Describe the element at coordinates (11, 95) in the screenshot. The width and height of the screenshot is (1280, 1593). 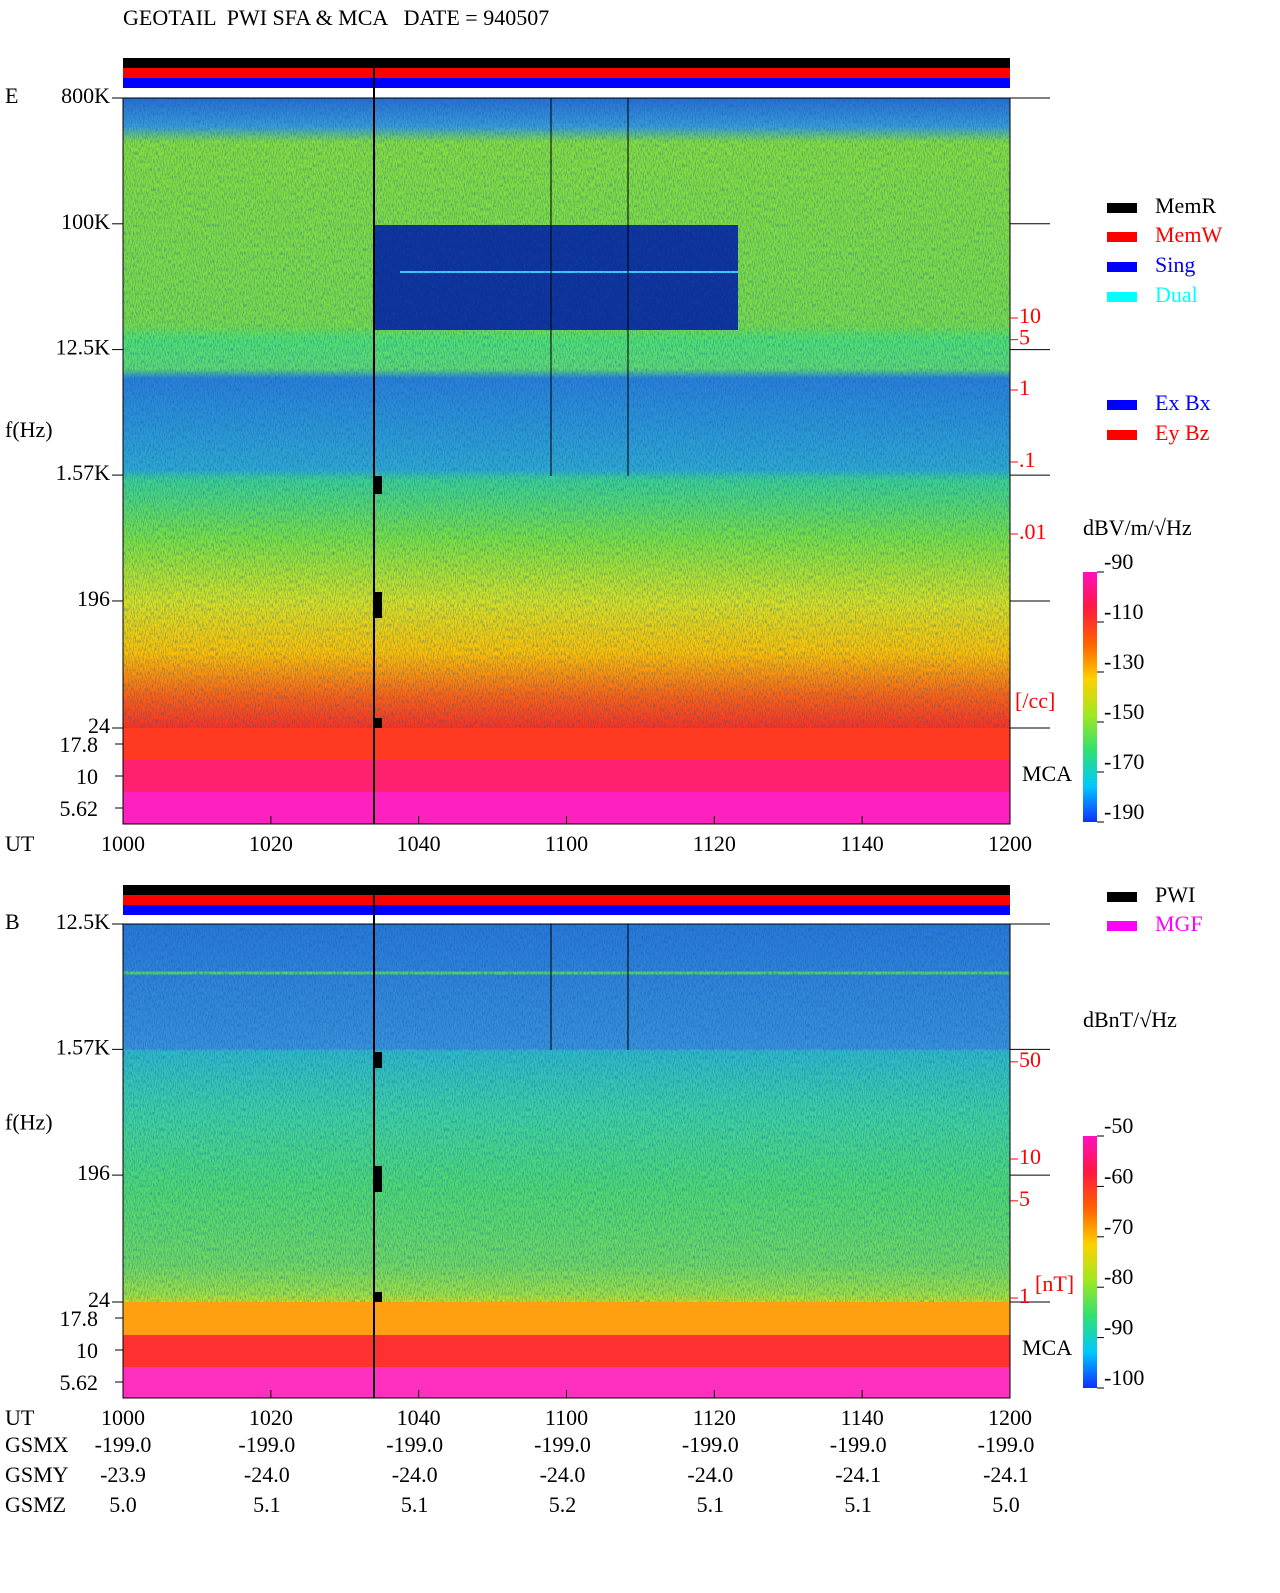
I see `panel-label: E` at that location.